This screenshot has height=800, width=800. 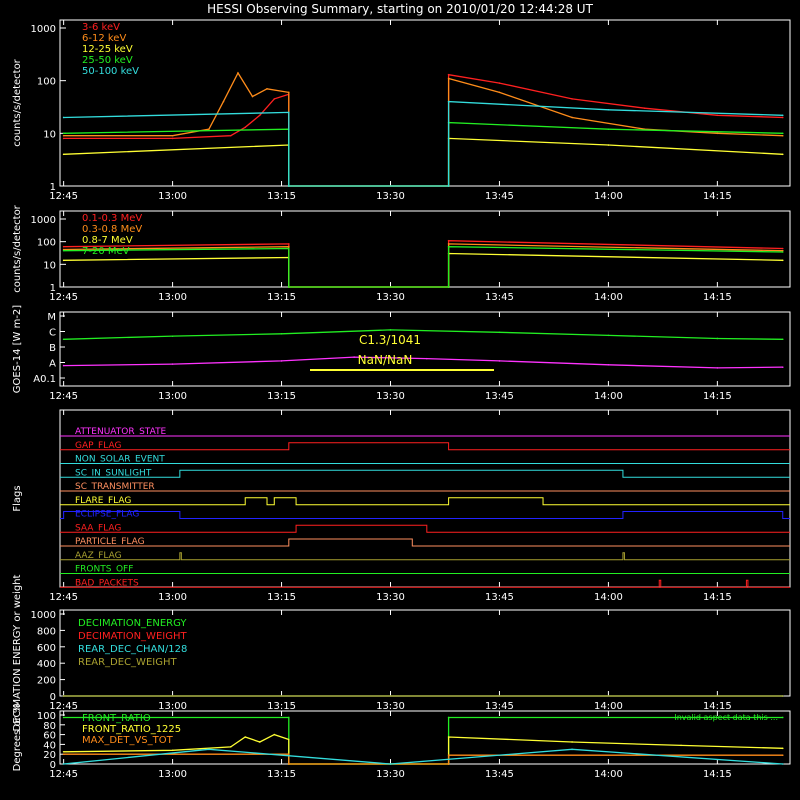 What do you see at coordinates (115, 487) in the screenshot?
I see `flag-label: SC_TRANSMITTER` at bounding box center [115, 487].